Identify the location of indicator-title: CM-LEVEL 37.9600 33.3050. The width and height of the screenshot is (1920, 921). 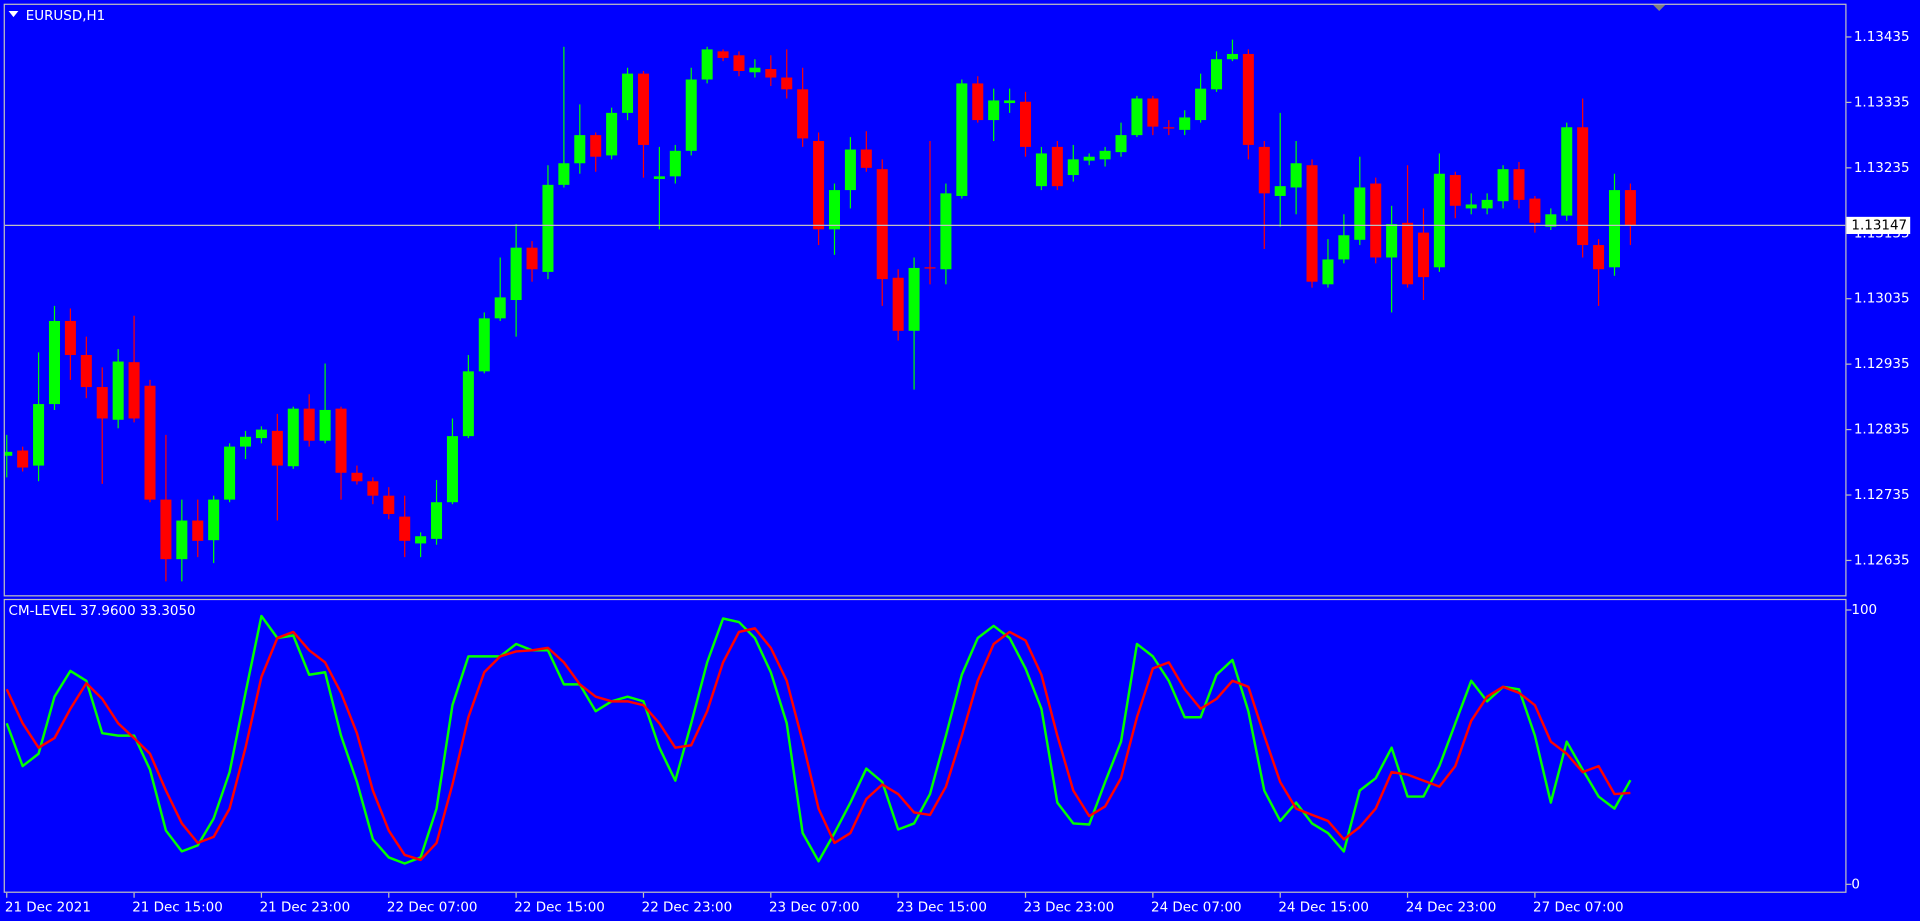
(102, 611).